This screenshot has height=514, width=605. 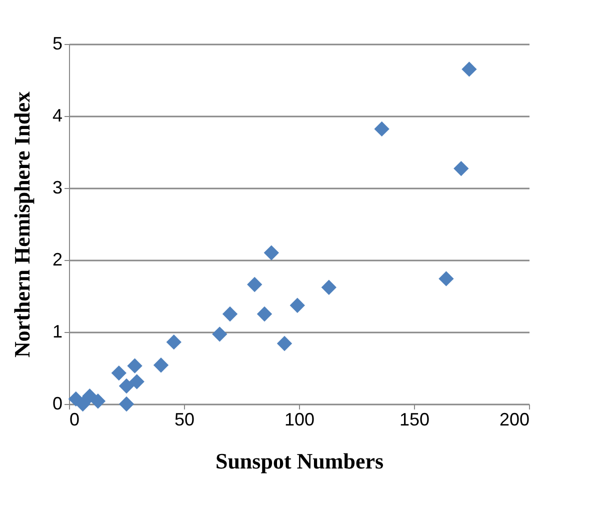 What do you see at coordinates (299, 420) in the screenshot?
I see `x-tick-label: 100` at bounding box center [299, 420].